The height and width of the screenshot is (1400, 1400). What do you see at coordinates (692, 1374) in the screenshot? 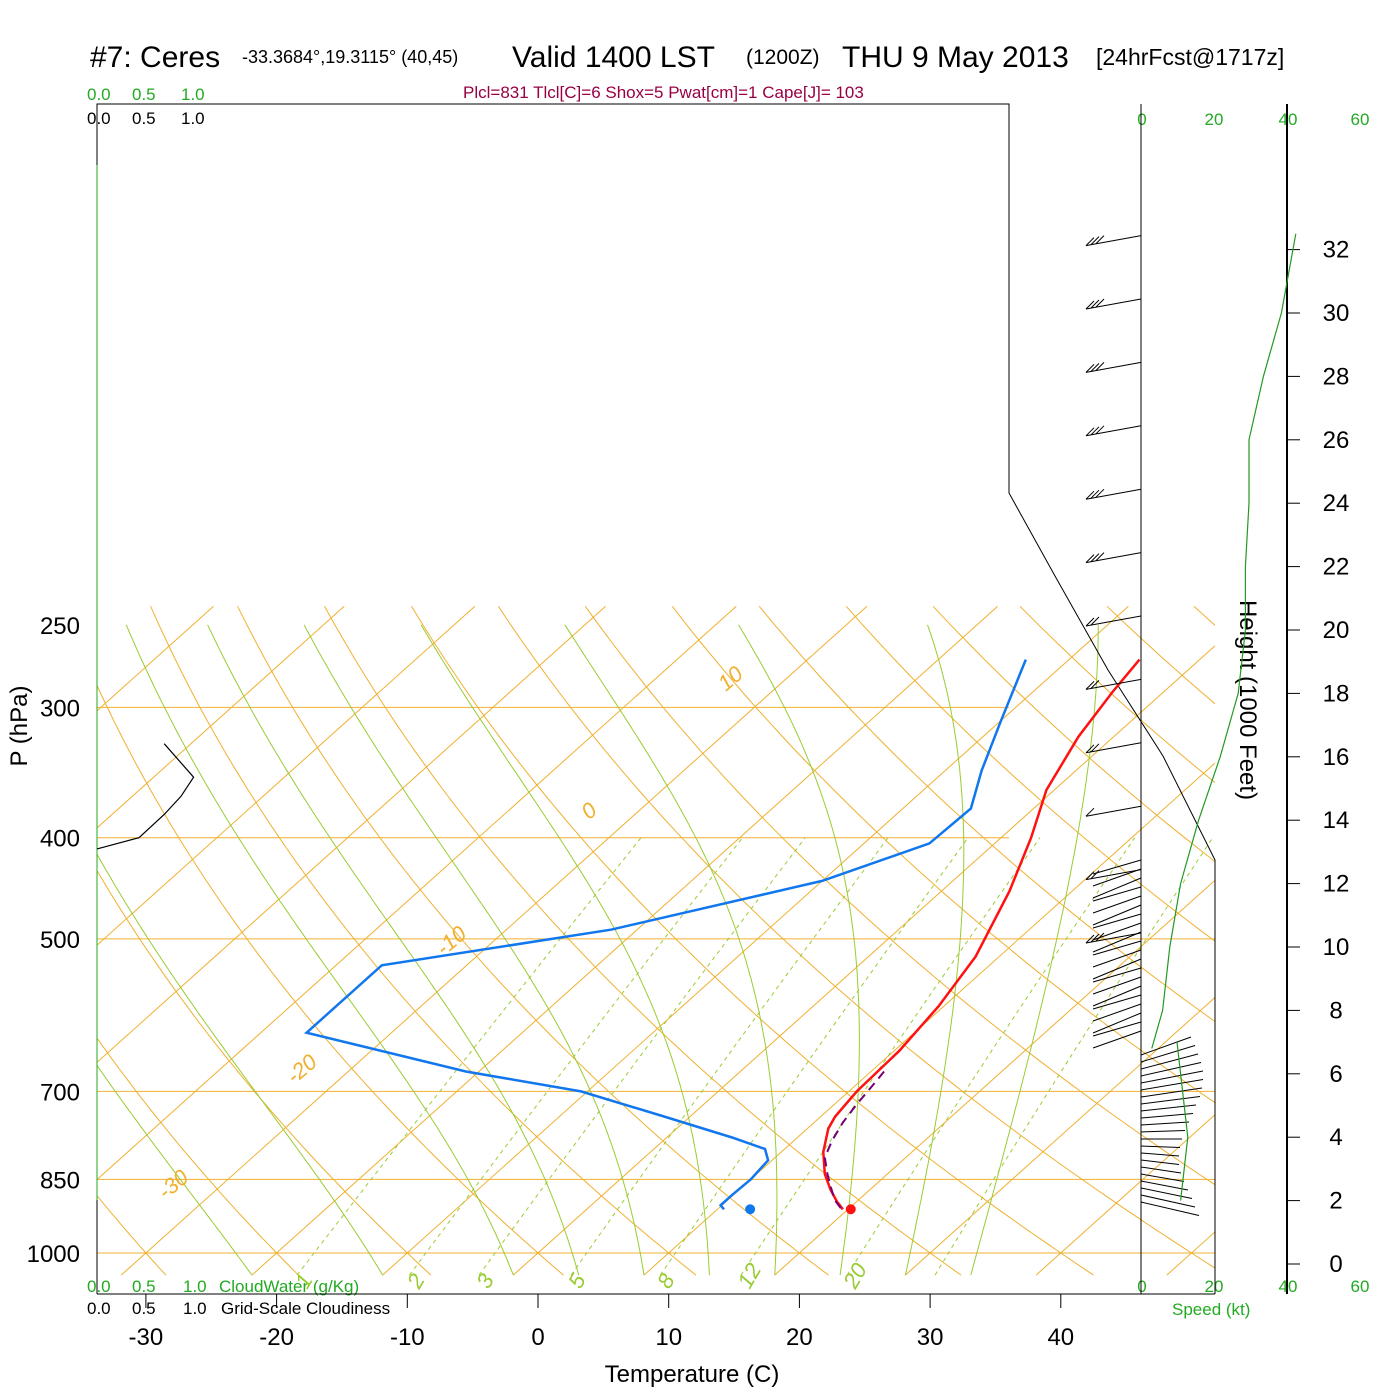
I see `x-axis-label: Temperature (C)` at bounding box center [692, 1374].